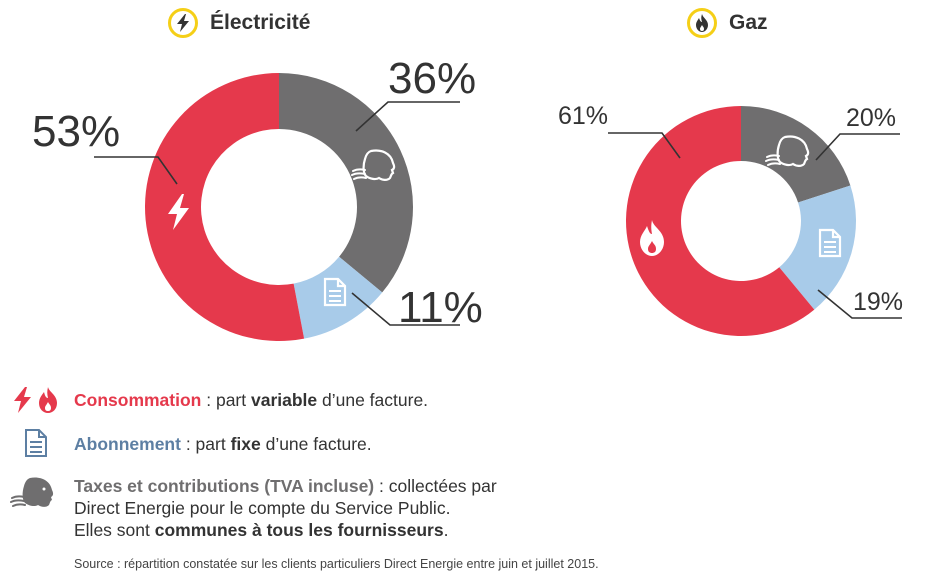 This screenshot has height=581, width=947. Describe the element at coordinates (37, 402) in the screenshot. I see `consommation-icons` at that location.